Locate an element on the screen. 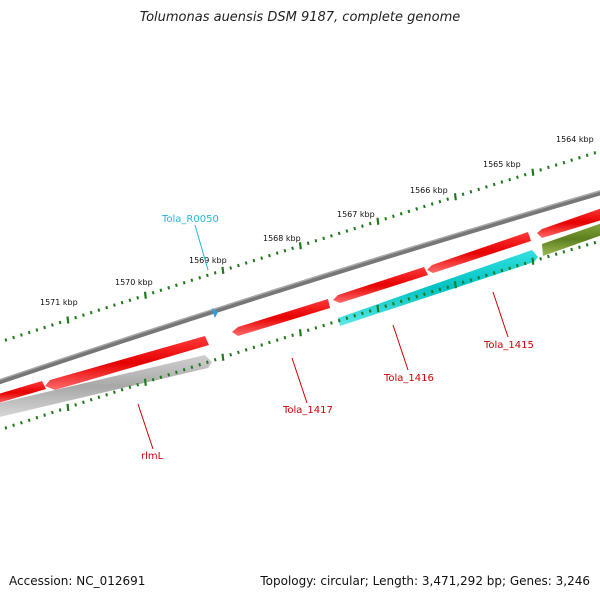  rrna-feature is located at coordinates (438, 288).